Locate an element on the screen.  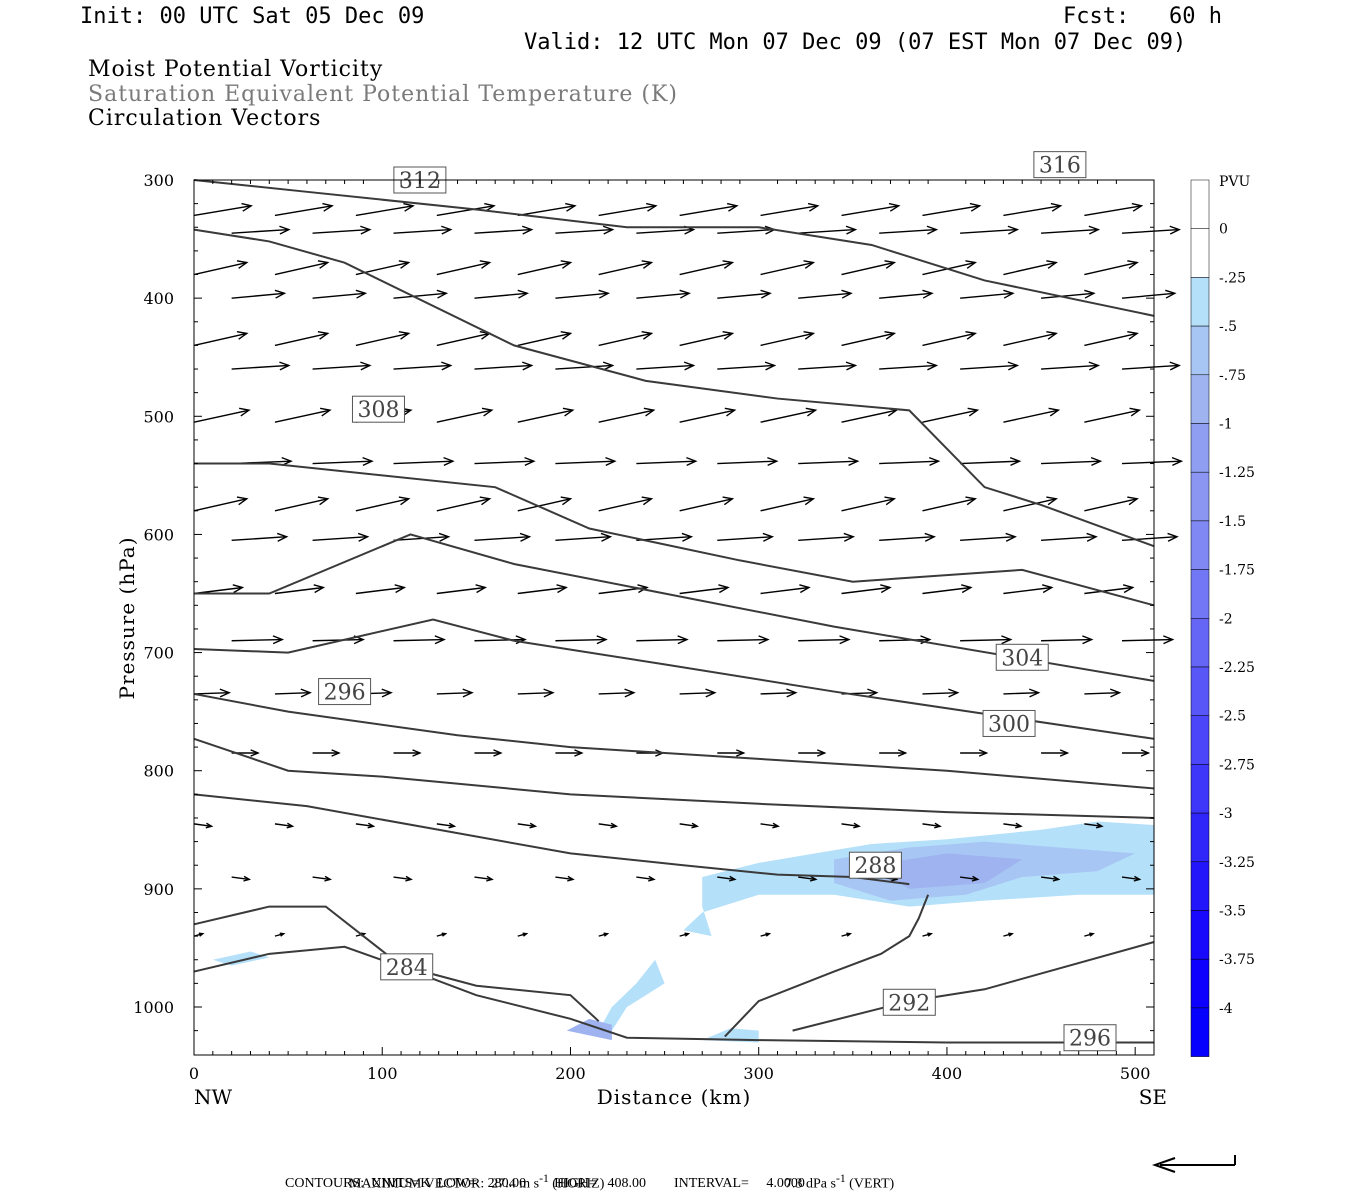
colorbar-label: -1 is located at coordinates (1226, 425).